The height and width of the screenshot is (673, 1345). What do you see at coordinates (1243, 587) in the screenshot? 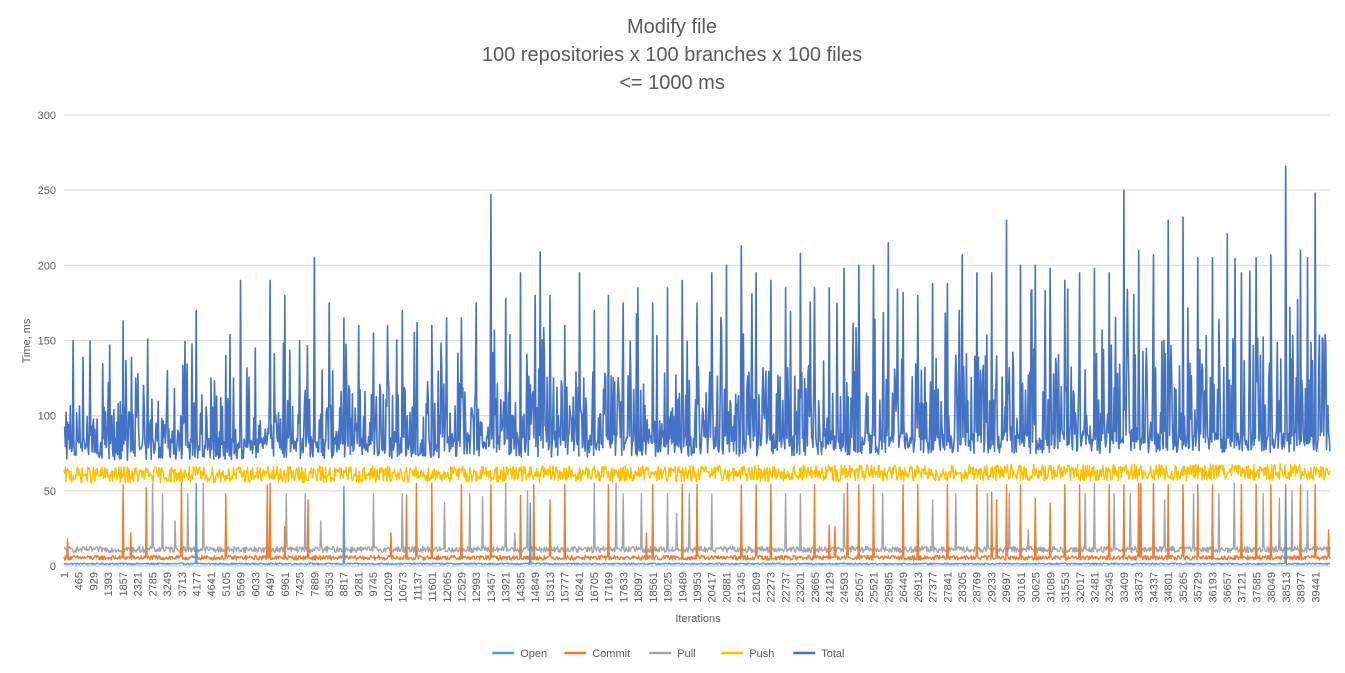
I see `x-tick-label: 37121` at bounding box center [1243, 587].